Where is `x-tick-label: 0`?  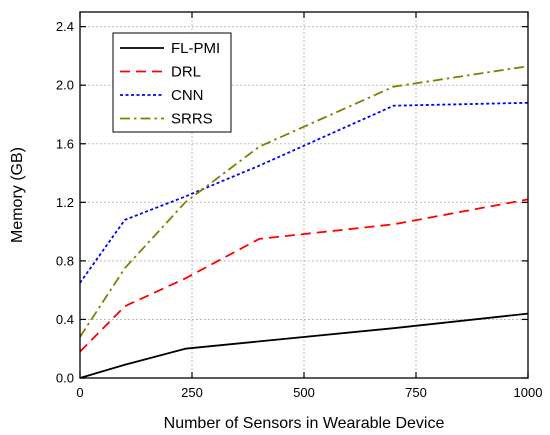
x-tick-label: 0 is located at coordinates (79, 392).